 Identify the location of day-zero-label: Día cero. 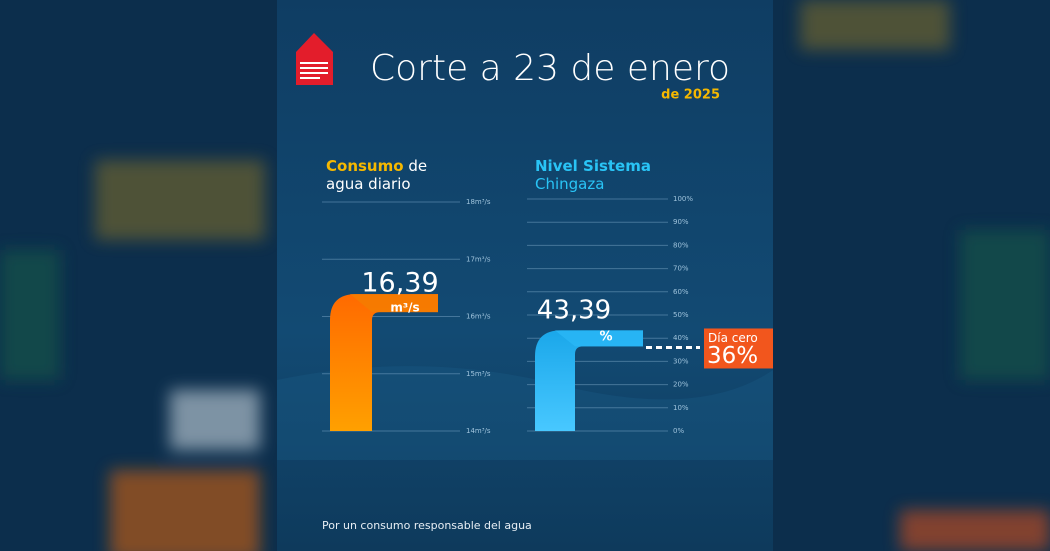
(733, 338).